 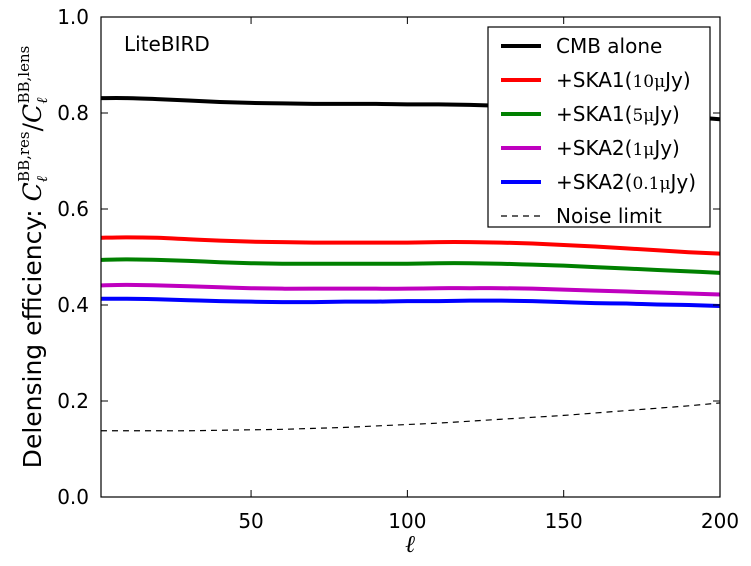 I want to click on y-axis-label-c2: C, so click(x=32, y=113).